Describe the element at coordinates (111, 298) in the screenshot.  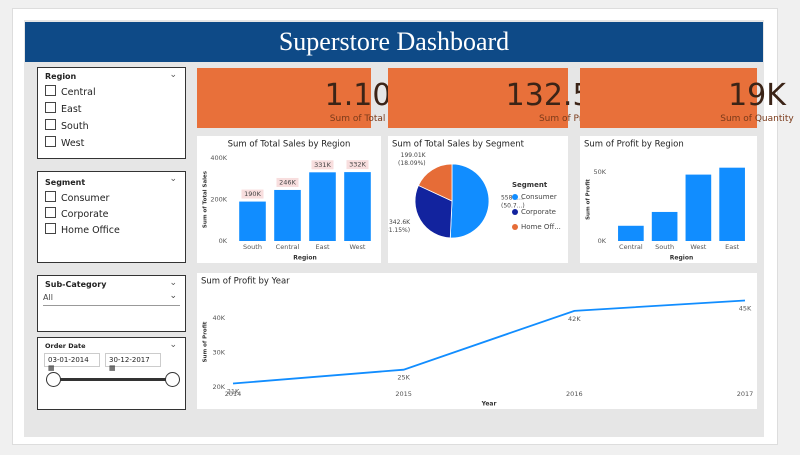
I see `dropdown: All ⌄` at that location.